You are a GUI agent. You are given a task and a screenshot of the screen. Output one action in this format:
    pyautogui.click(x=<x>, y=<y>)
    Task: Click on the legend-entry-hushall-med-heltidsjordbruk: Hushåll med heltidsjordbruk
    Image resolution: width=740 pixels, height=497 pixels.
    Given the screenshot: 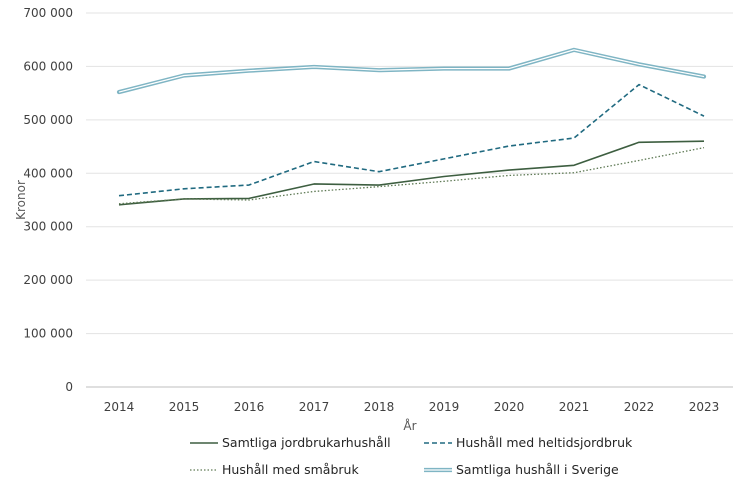 What is the action you would take?
    pyautogui.click(x=528, y=442)
    